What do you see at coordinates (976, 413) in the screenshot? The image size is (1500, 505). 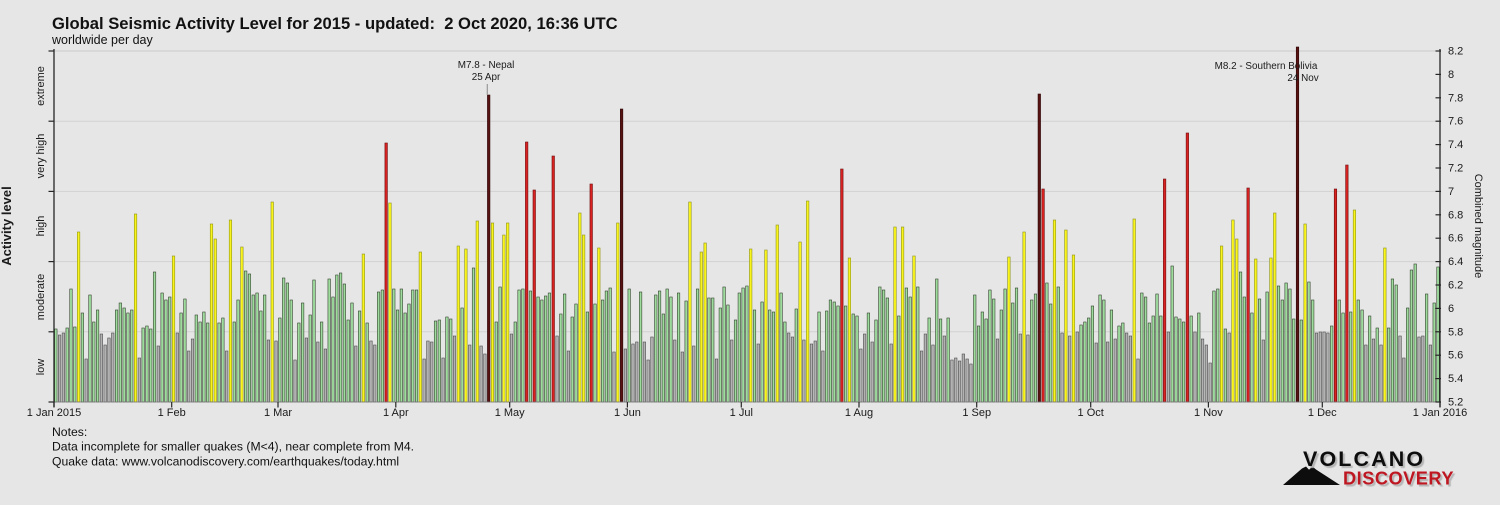 I see `svg-text: 1 Sep` at bounding box center [976, 413].